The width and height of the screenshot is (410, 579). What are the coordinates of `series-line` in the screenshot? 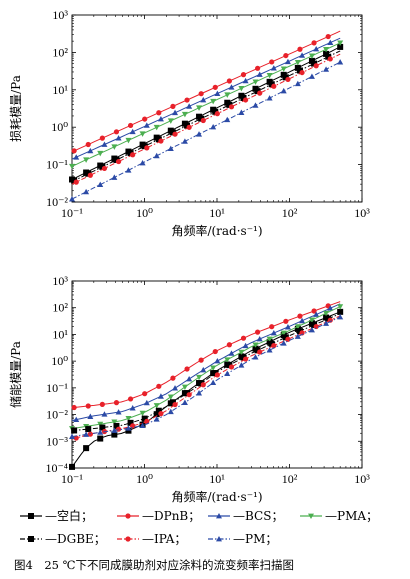 It's located at (206, 367).